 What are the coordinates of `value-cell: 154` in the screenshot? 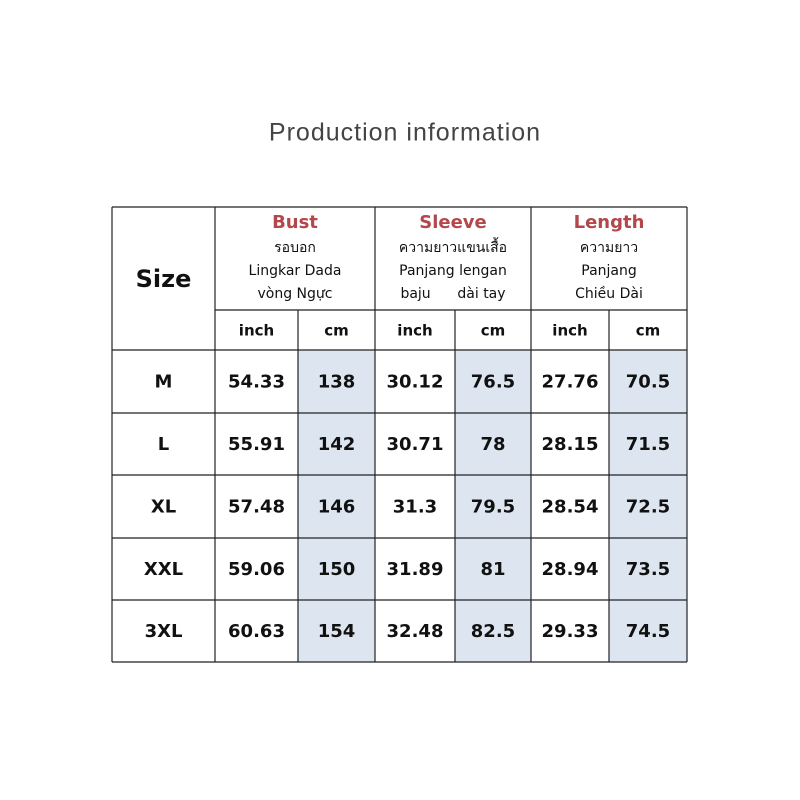 It's located at (337, 631).